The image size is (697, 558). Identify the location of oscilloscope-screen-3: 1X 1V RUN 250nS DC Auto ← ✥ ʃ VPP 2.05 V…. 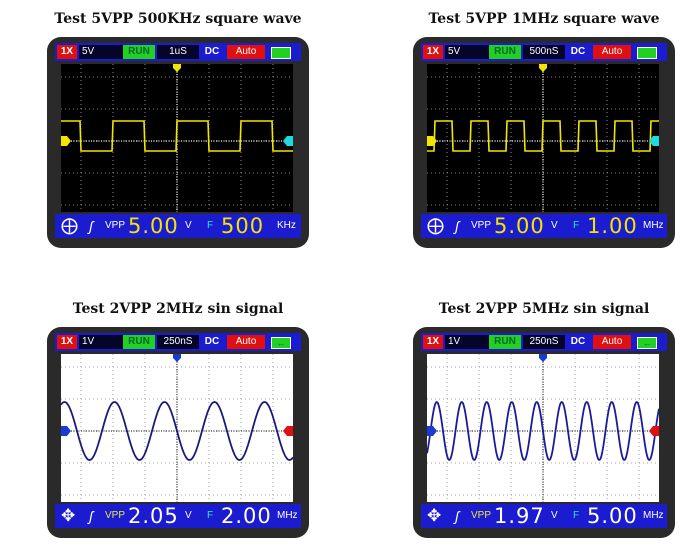
(178, 432).